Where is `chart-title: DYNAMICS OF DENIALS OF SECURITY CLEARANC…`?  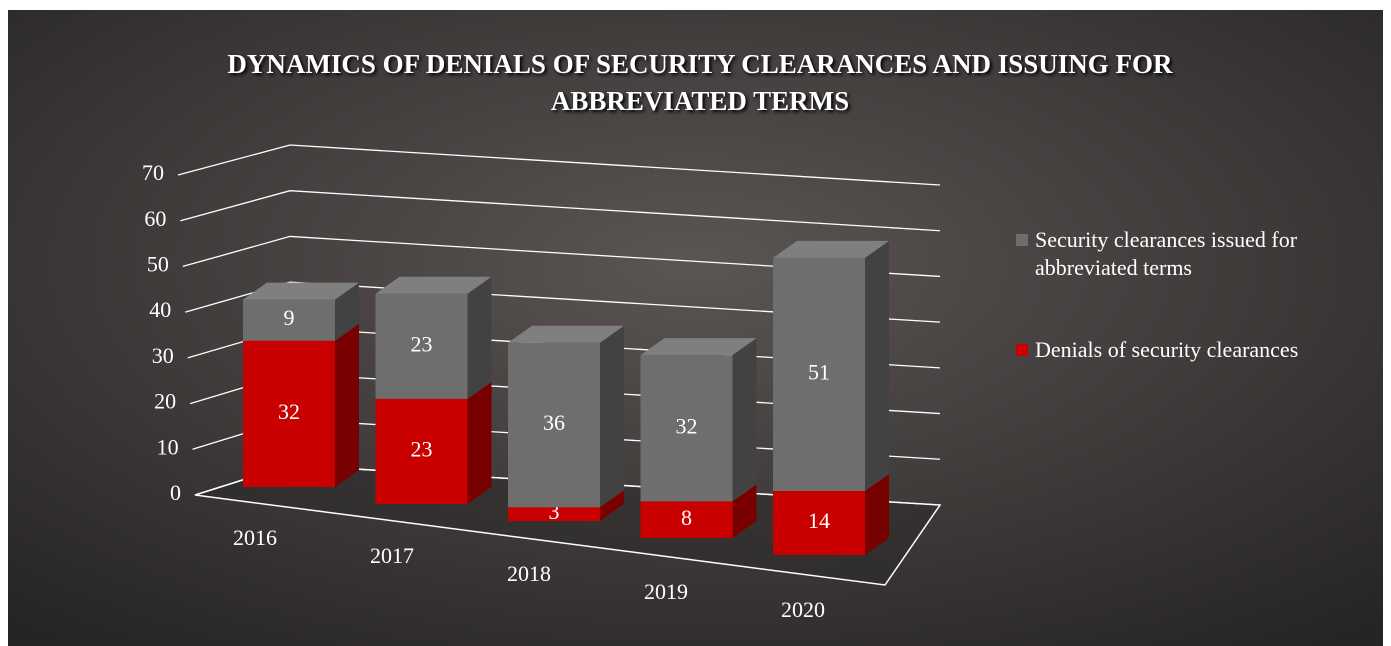 chart-title: DYNAMICS OF DENIALS OF SECURITY CLEARANC… is located at coordinates (700, 82).